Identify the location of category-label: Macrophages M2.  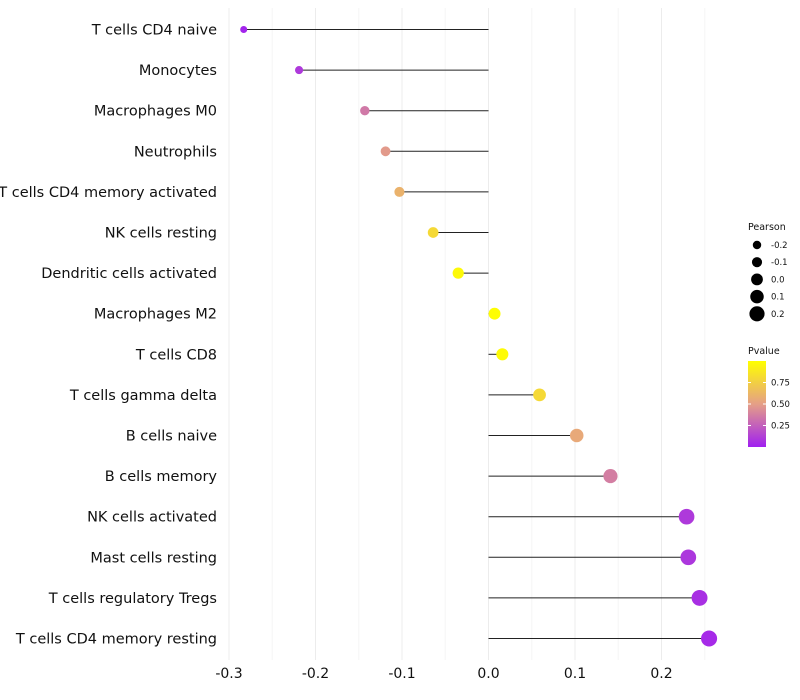
(155, 315).